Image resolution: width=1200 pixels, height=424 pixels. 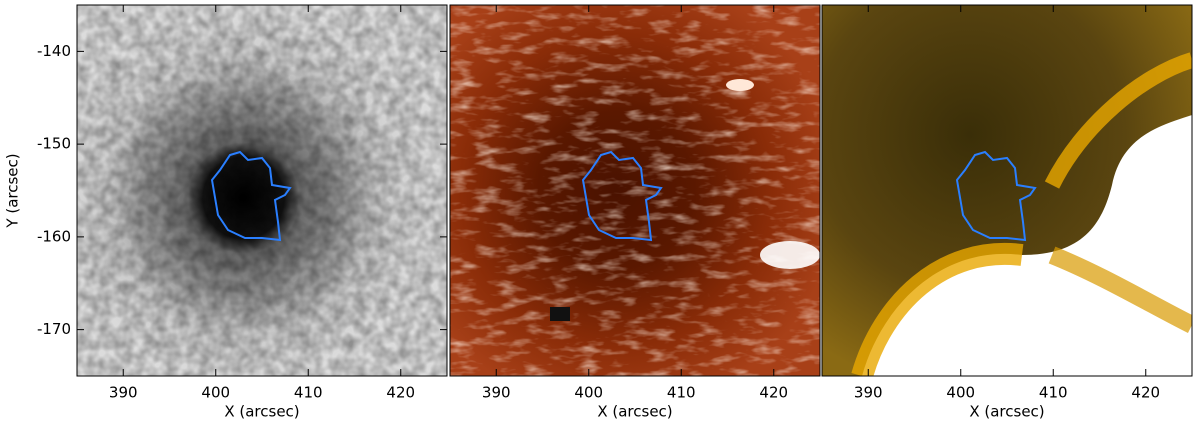 What do you see at coordinates (54, 144) in the screenshot?
I see `y-tick-label: -150` at bounding box center [54, 144].